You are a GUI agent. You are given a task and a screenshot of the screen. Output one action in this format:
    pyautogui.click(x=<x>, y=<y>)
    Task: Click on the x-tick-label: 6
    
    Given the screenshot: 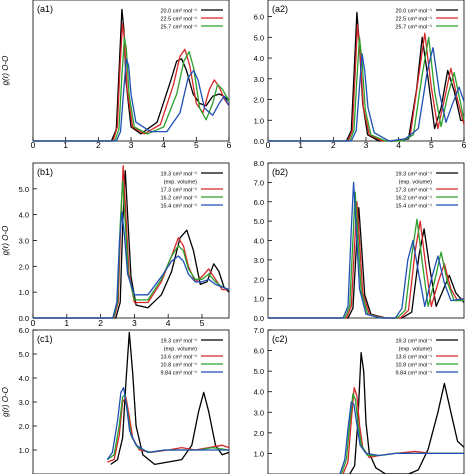 What is the action you would take?
    pyautogui.click(x=229, y=145)
    